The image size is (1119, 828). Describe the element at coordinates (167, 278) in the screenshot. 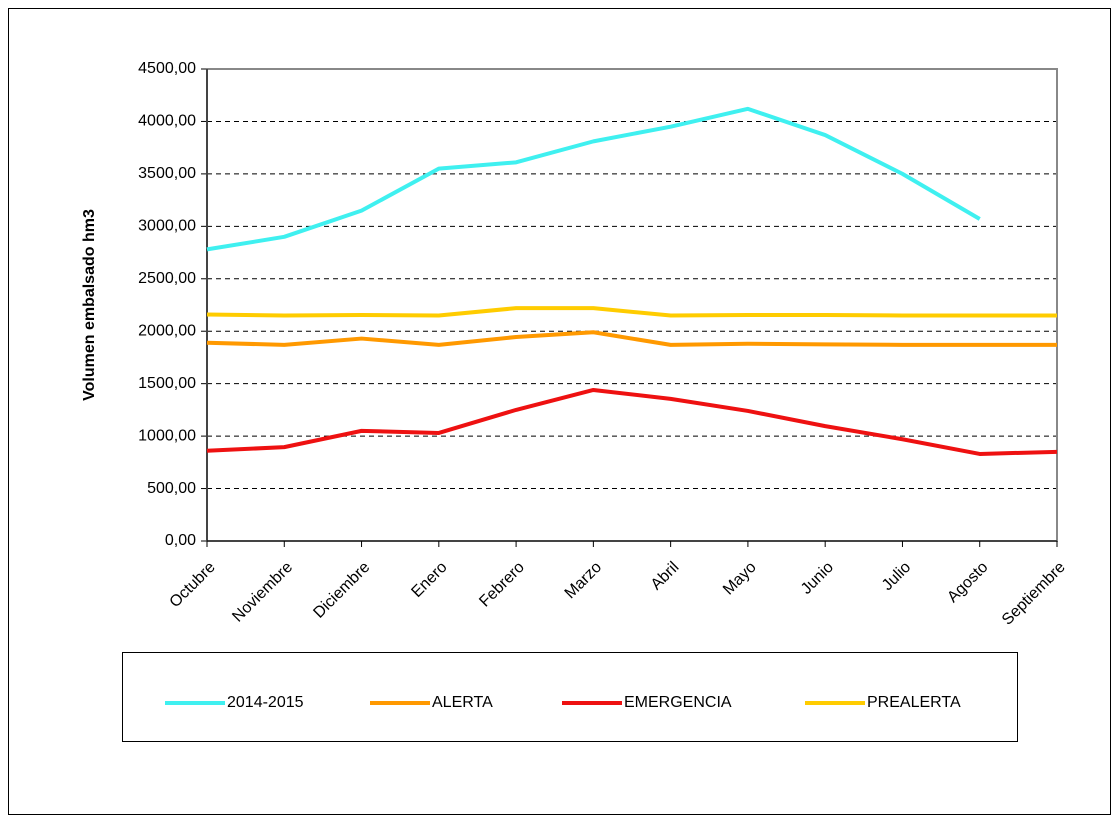

I see `y-tick-label: 2500,00` at that location.